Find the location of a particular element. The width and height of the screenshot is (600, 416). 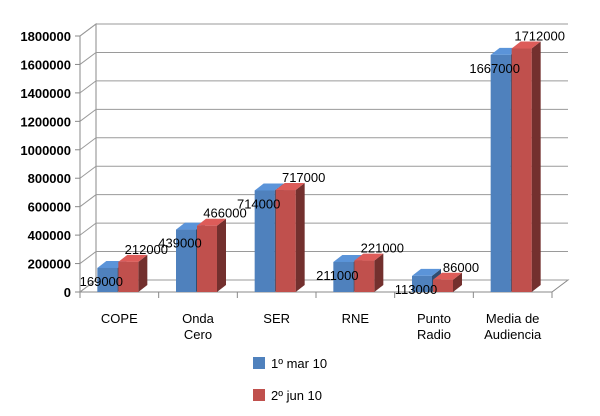

data-label: 212000 is located at coordinates (146, 249).